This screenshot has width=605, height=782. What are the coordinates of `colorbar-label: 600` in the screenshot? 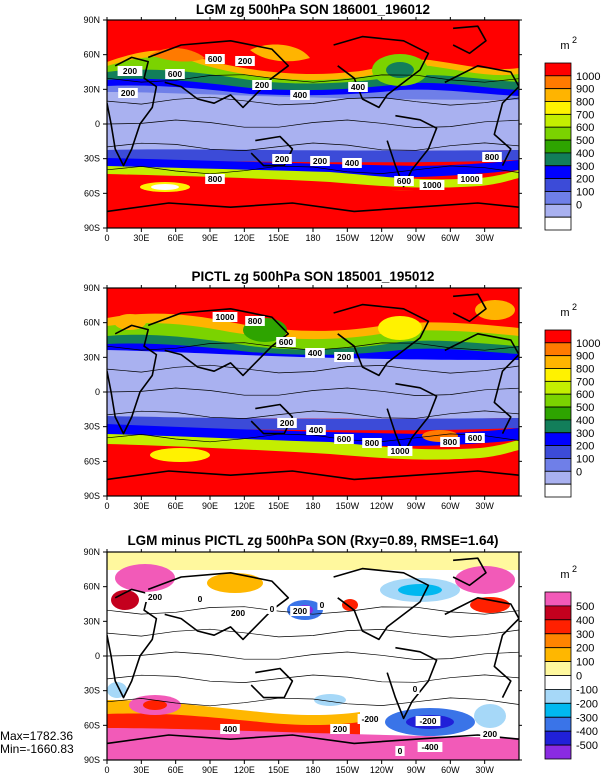 It's located at (585, 395).